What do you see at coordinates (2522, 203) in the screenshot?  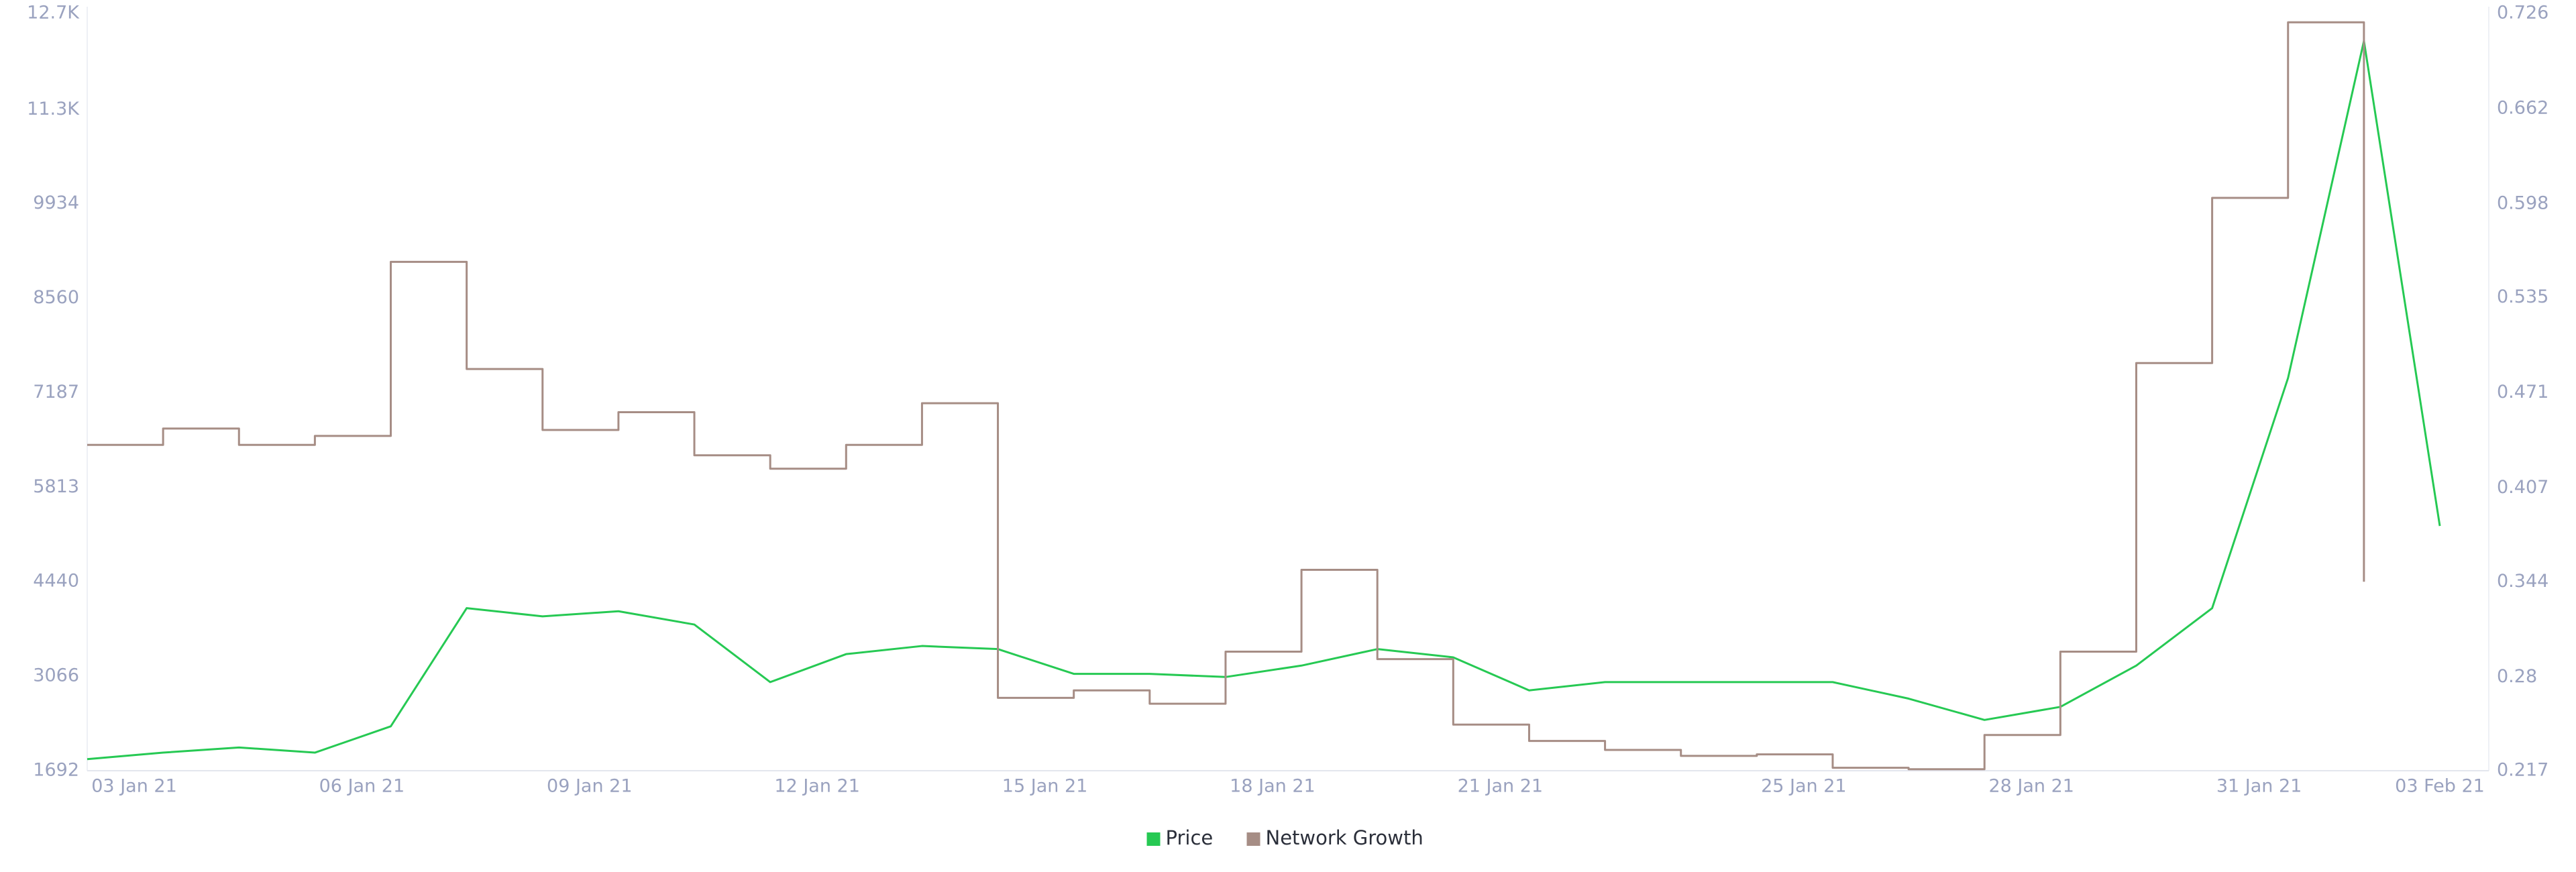 I see `y2-tick-label: 0.598` at bounding box center [2522, 203].